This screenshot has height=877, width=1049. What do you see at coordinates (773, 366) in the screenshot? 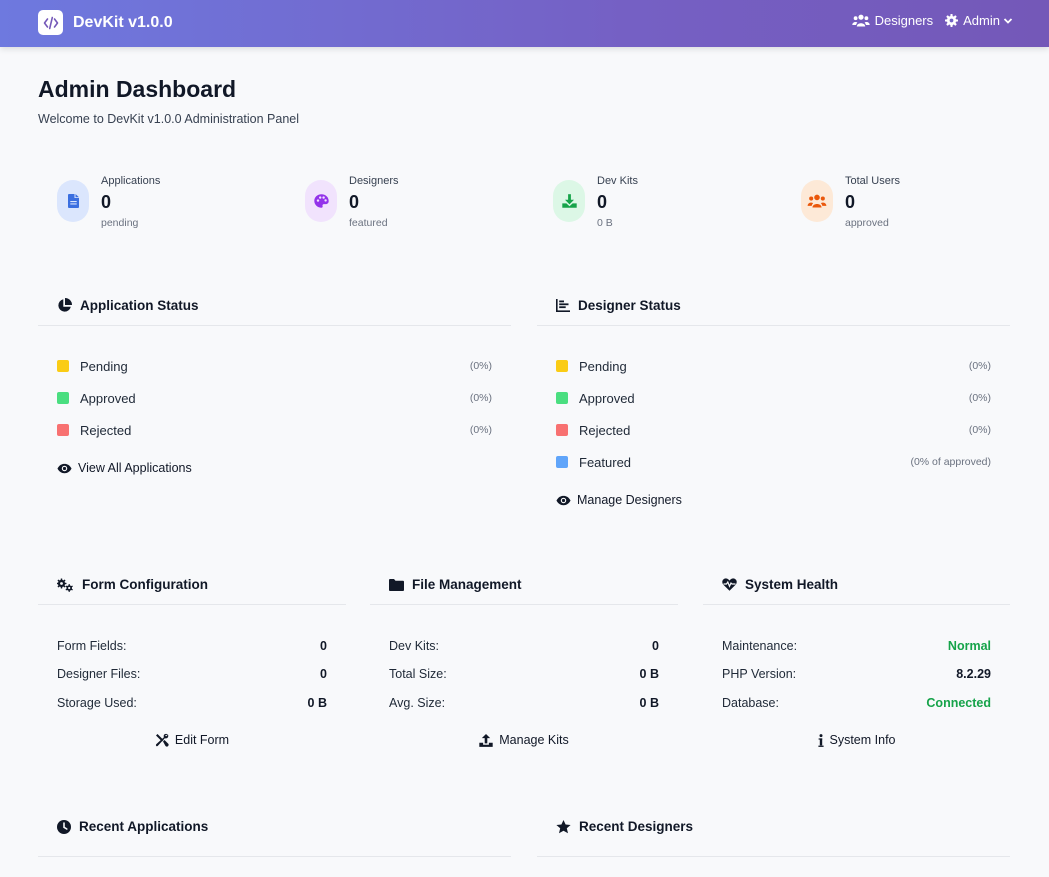
I see `status-row-pending: Pending (0%)` at bounding box center [773, 366].